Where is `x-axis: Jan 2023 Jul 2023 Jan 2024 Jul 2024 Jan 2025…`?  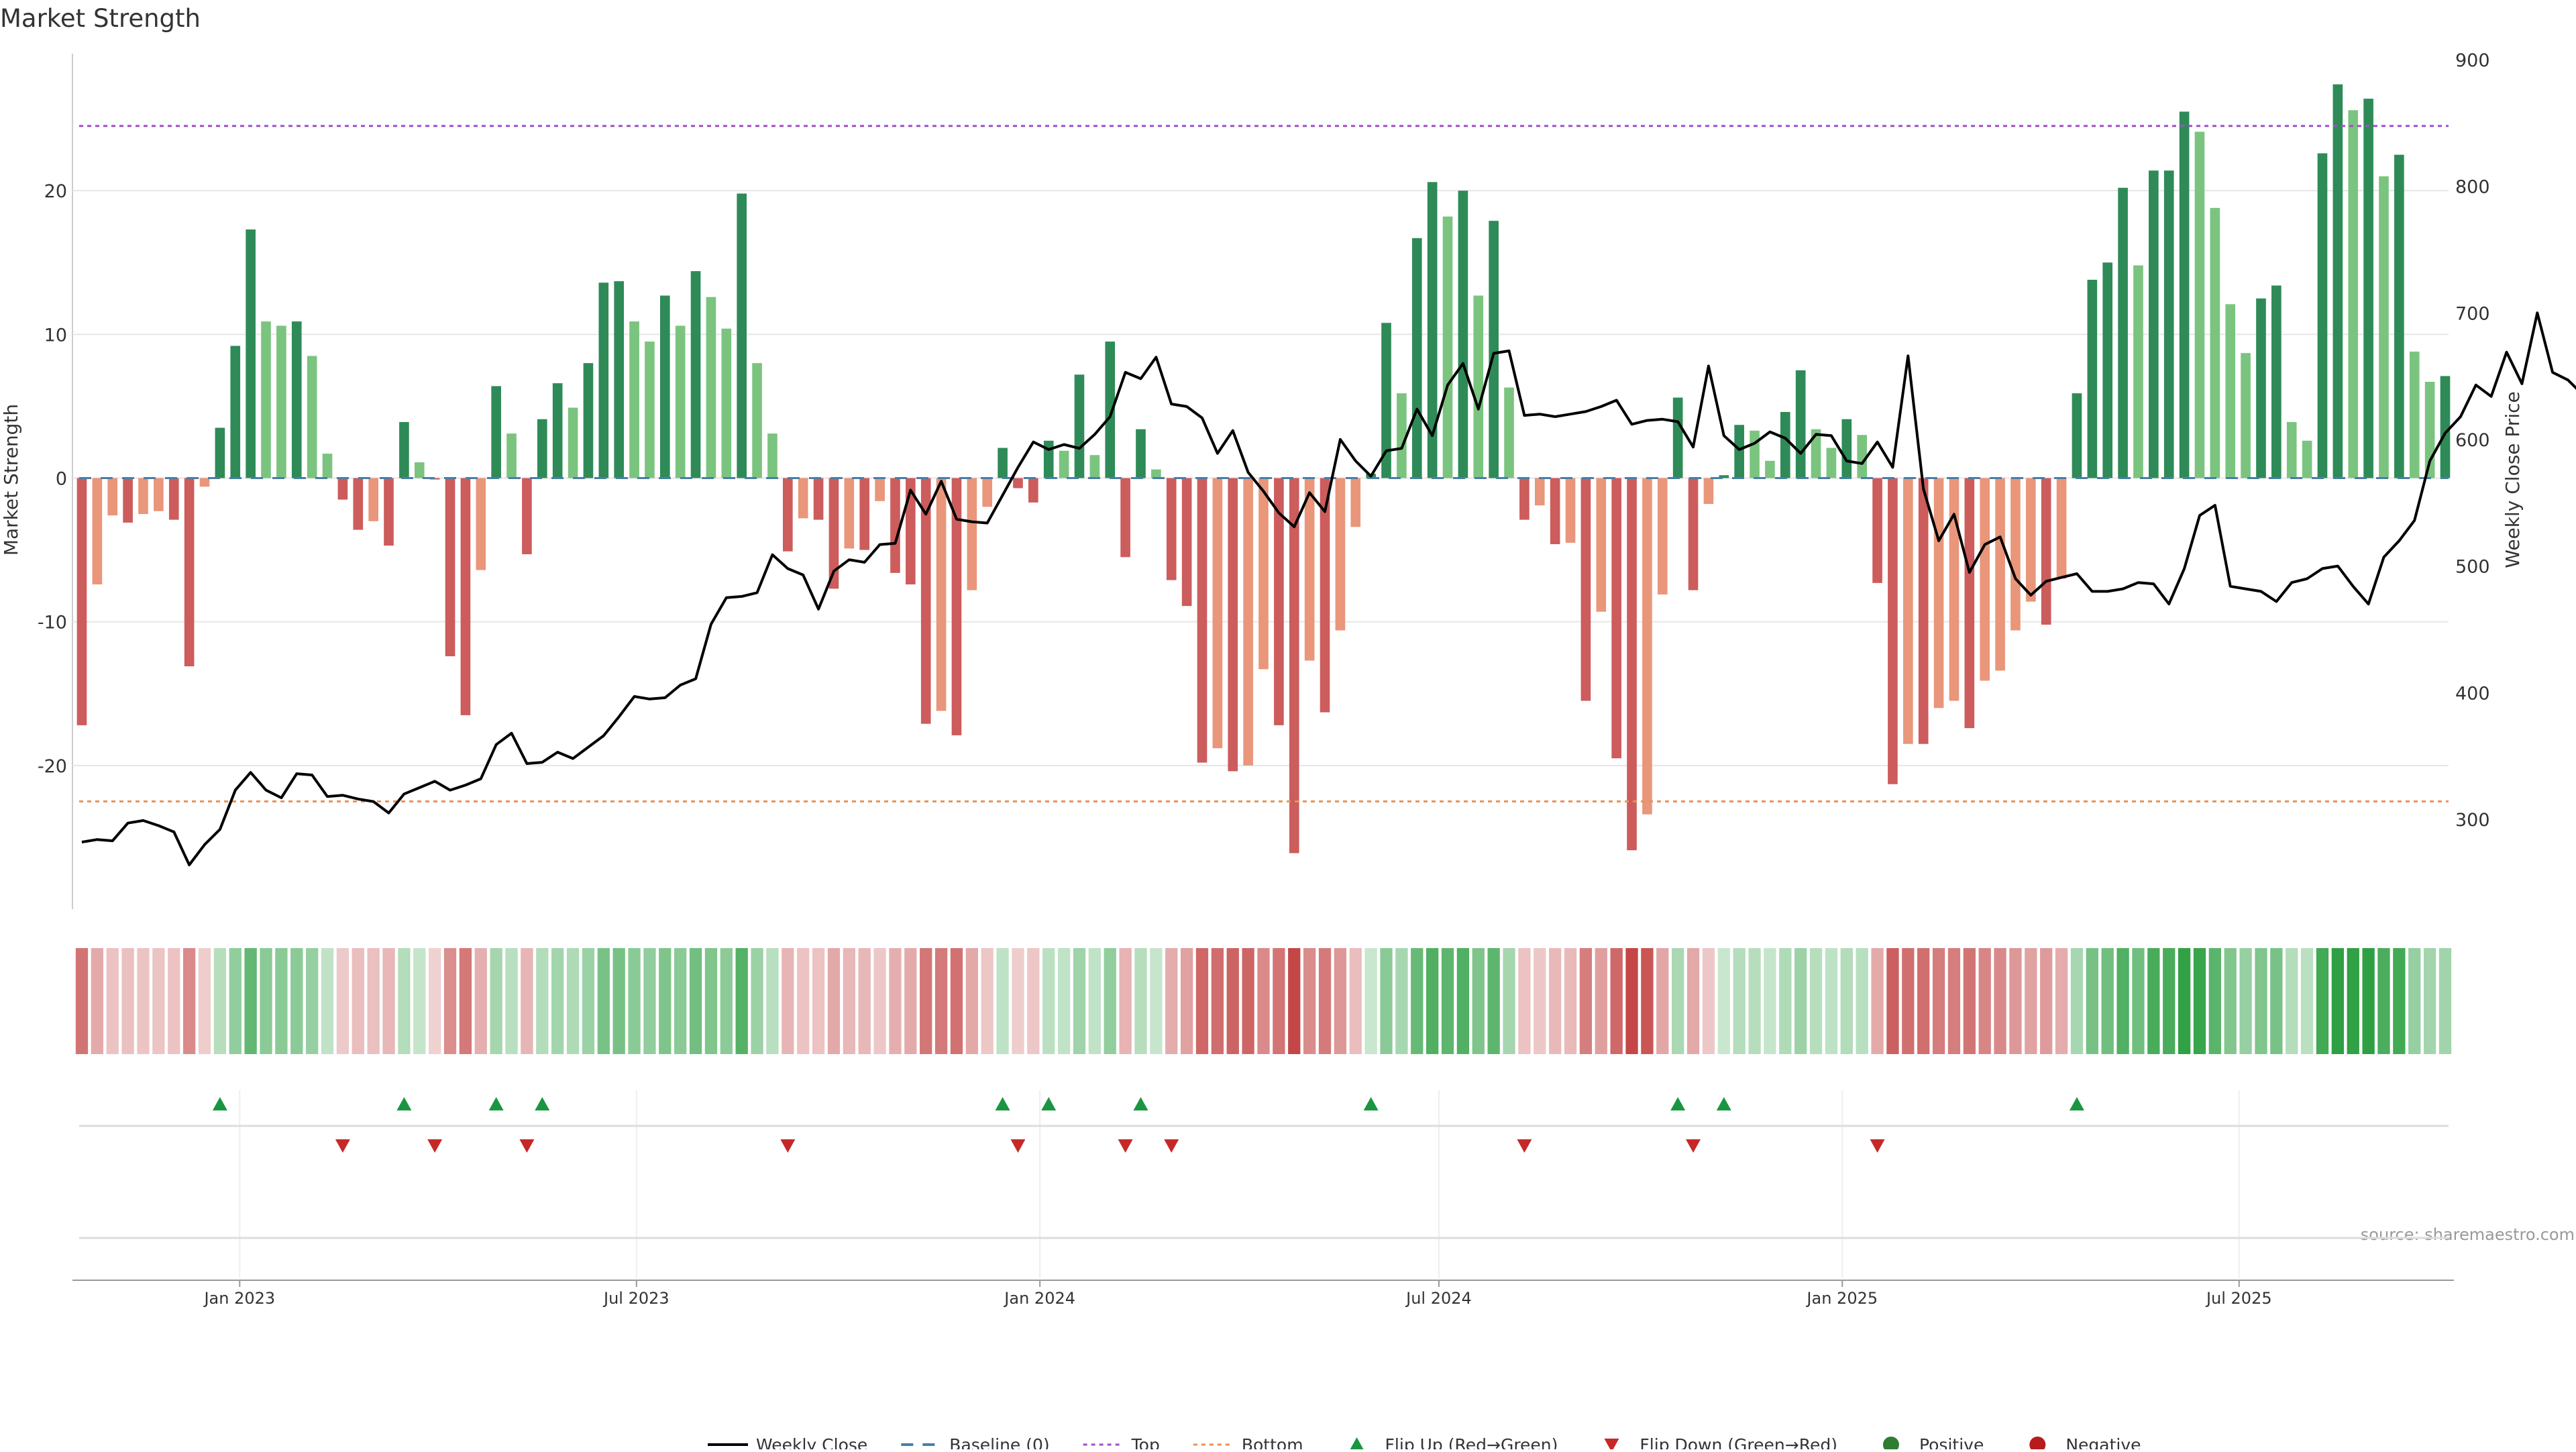 x-axis: Jan 2023 Jul 2023 Jan 2024 Jul 2024 Jan 2025… is located at coordinates (1263, 1294).